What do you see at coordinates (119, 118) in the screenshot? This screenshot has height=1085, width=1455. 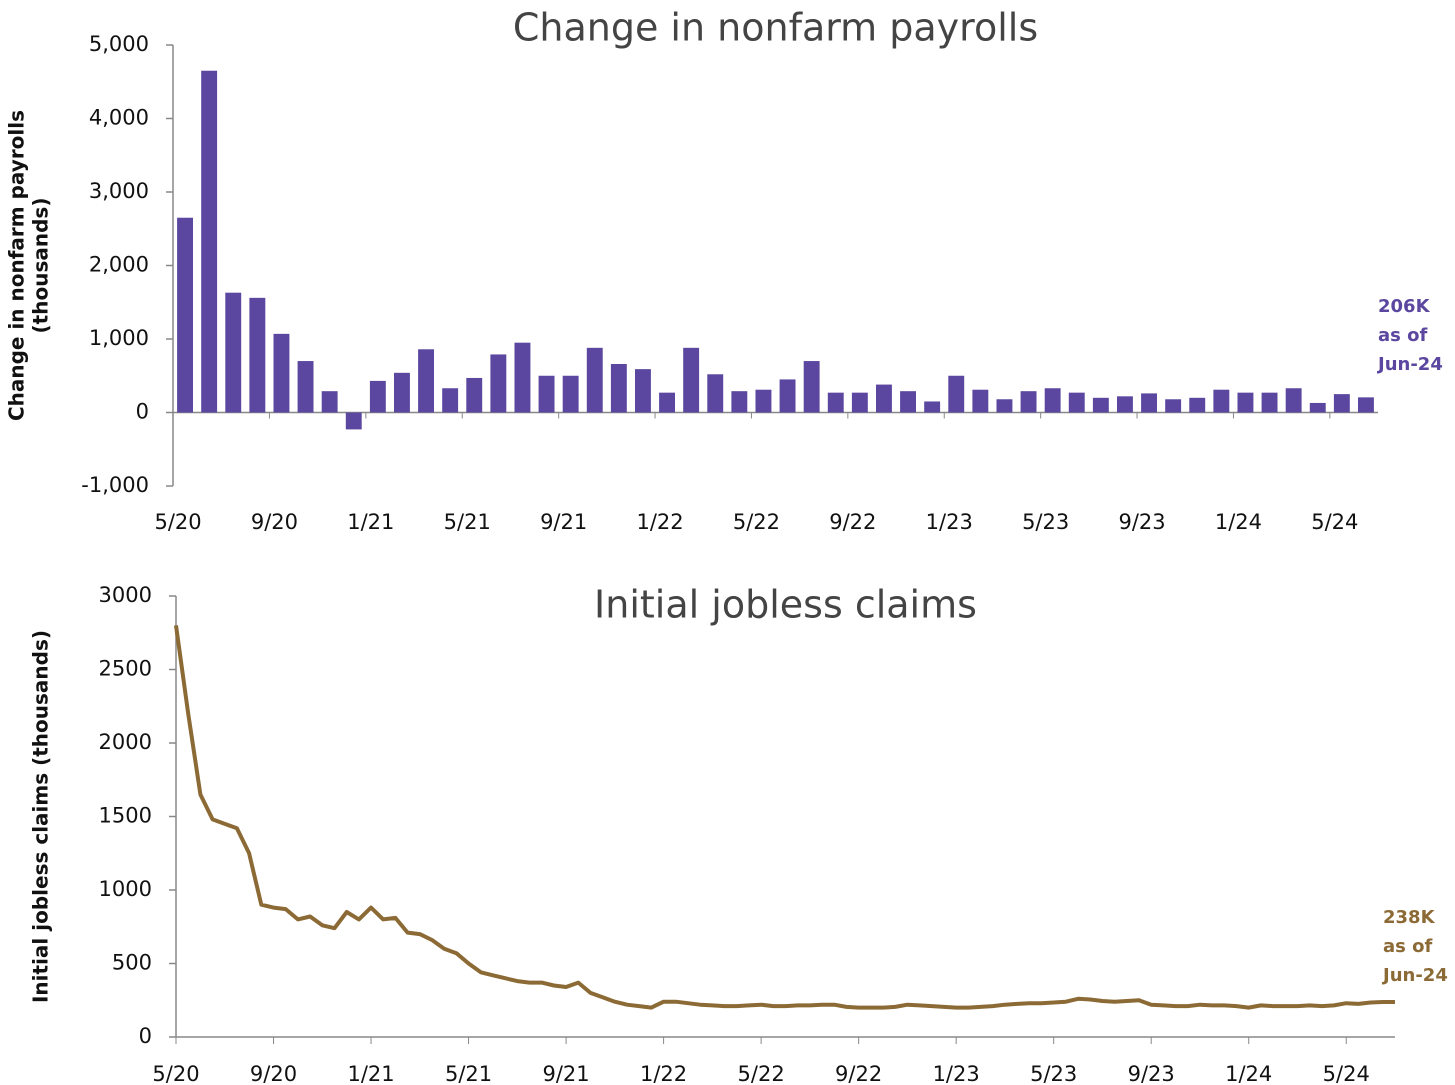 I see `y-tick-label: 4,000` at bounding box center [119, 118].